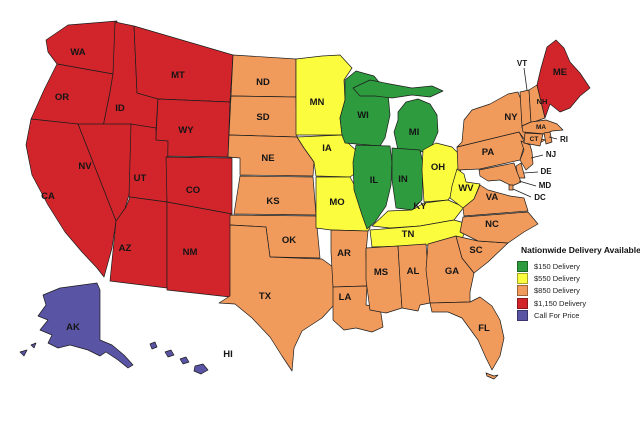 The width and height of the screenshot is (640, 427). Describe the element at coordinates (344, 253) in the screenshot. I see `state-label-ar: AR` at that location.